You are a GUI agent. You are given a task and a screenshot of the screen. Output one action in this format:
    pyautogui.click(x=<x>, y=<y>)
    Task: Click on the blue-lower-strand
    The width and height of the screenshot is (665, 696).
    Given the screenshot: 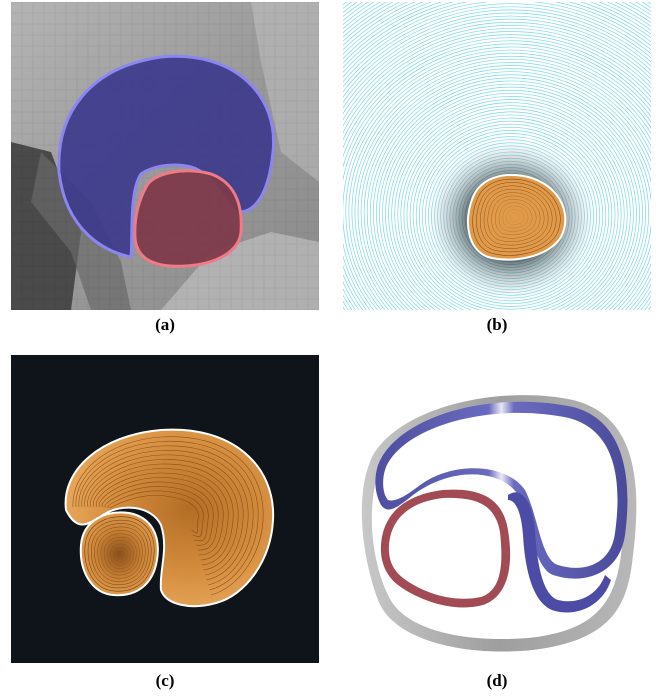 What is the action you would take?
    pyautogui.click(x=559, y=552)
    